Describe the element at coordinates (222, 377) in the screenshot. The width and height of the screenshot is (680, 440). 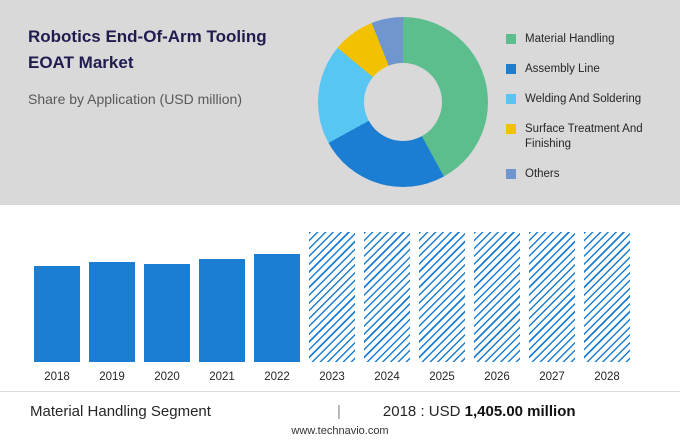
I see `x-axis-label: 2021` at that location.